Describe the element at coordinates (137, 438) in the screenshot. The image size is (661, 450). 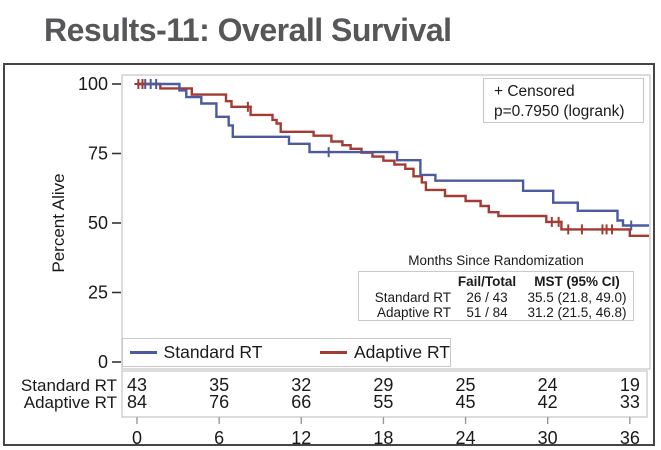
I see `x-tick-label: 0` at that location.